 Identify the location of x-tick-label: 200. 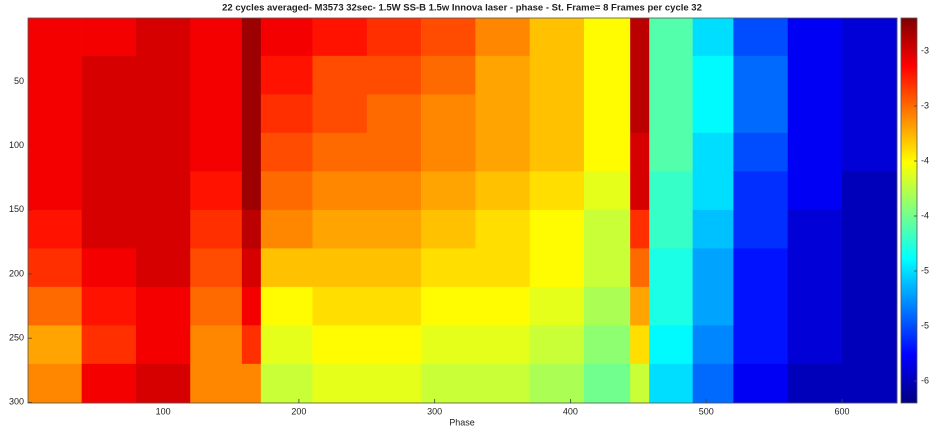
(298, 411).